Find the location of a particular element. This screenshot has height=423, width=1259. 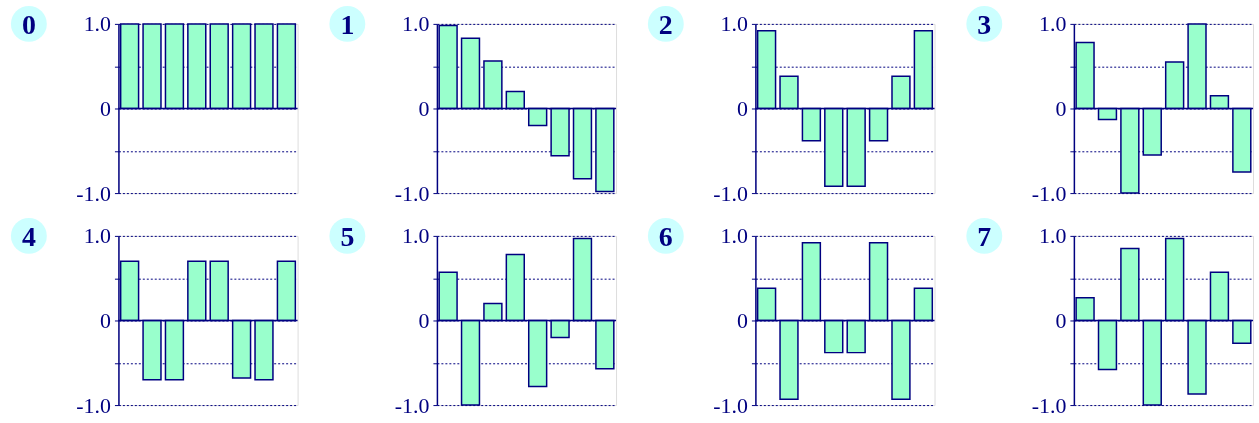

chart-title: 2 is located at coordinates (665, 24).